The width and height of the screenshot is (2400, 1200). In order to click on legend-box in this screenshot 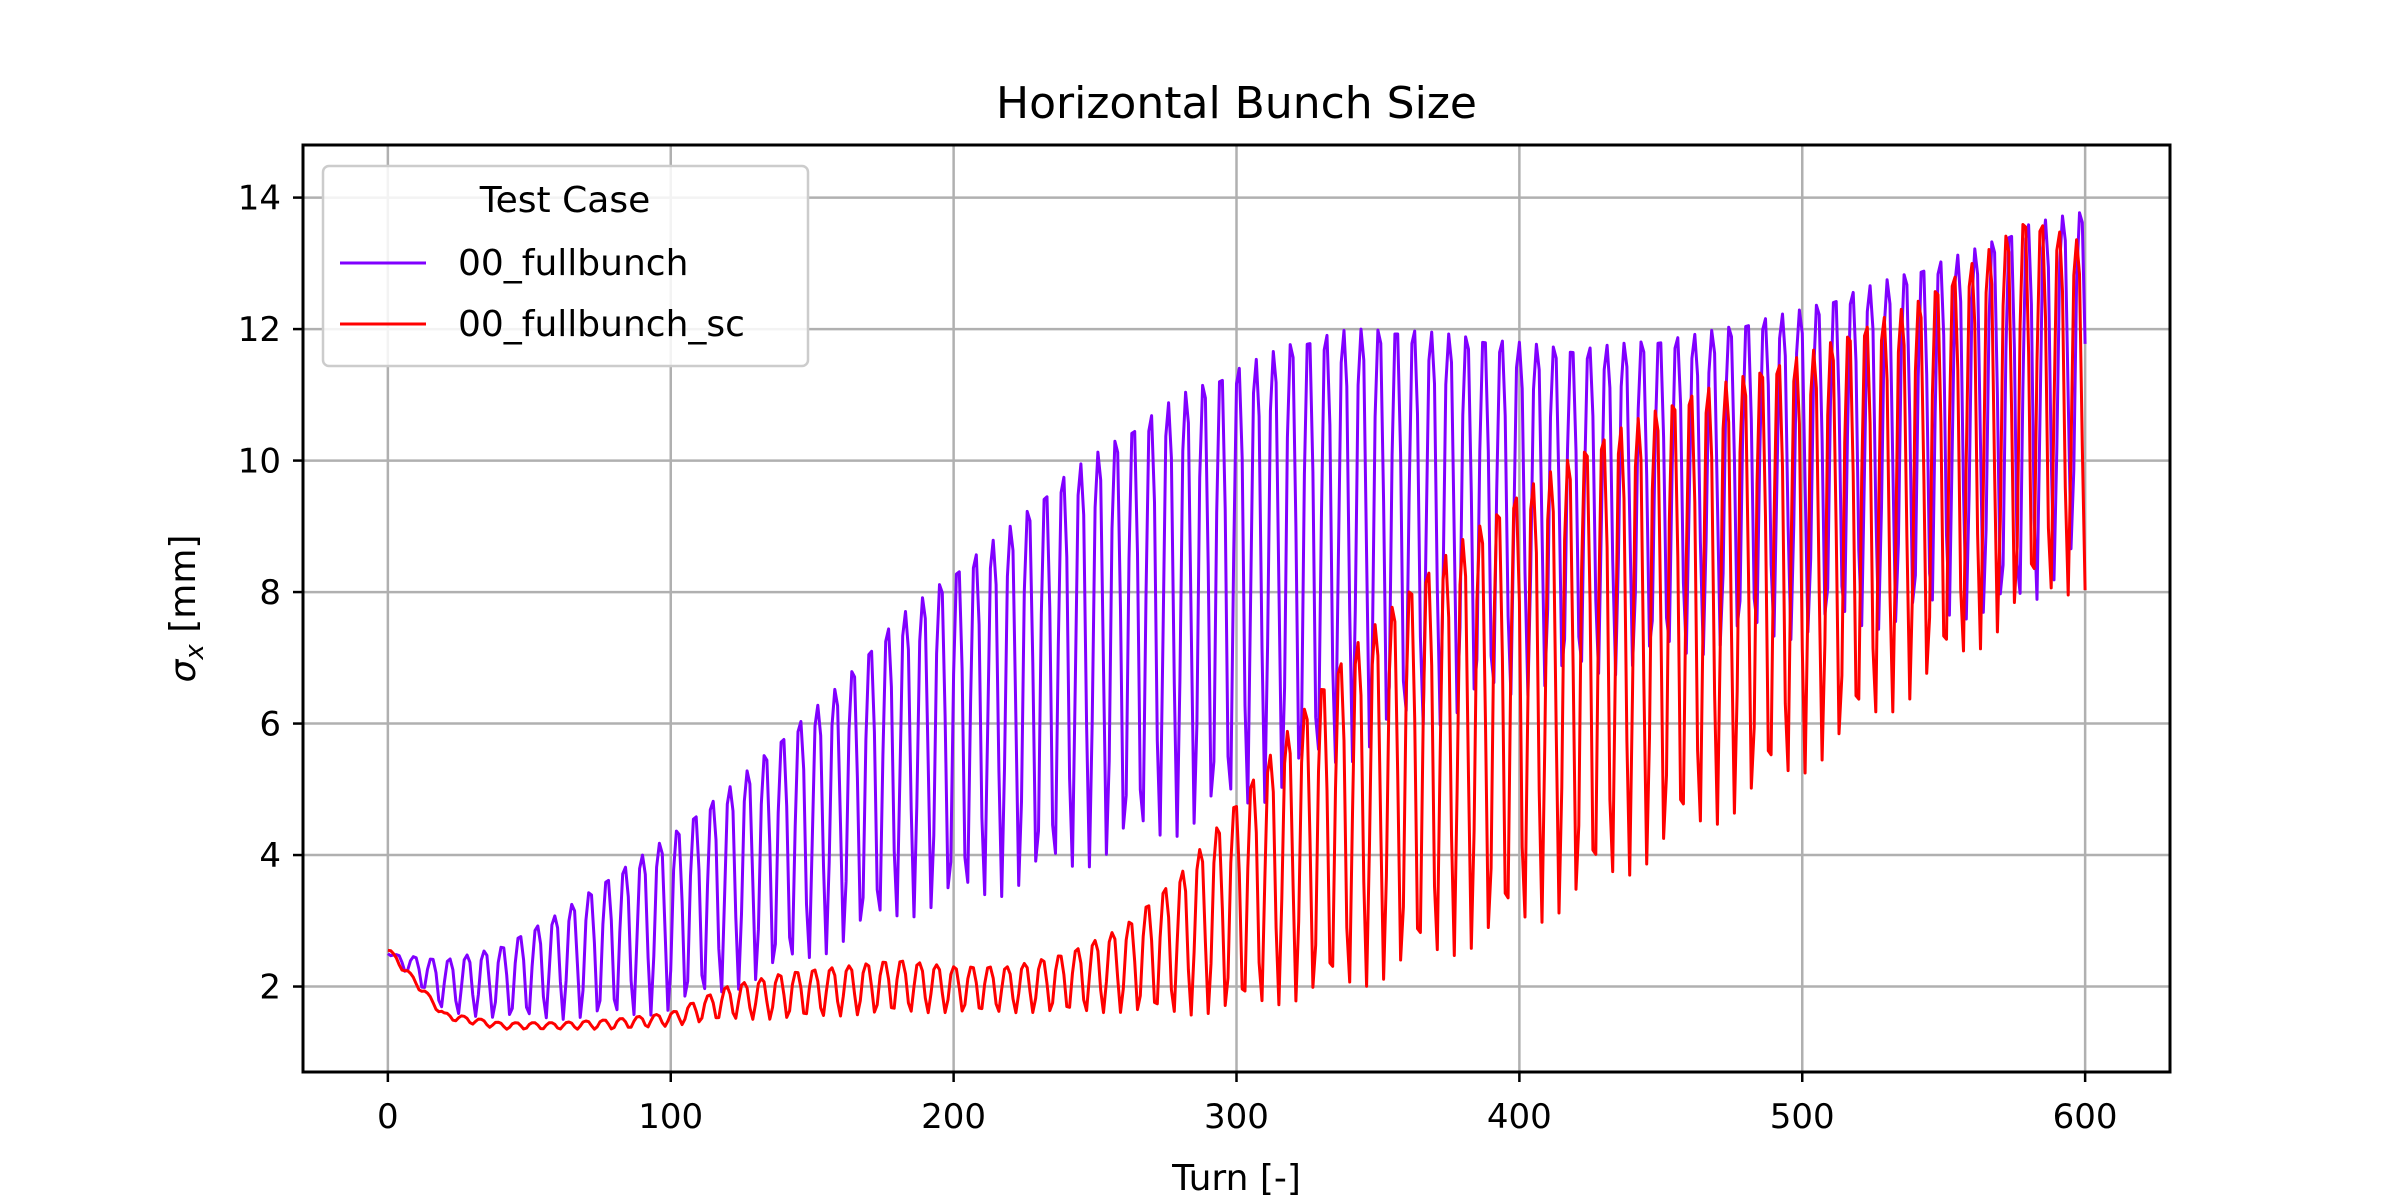, I will do `click(565, 266)`.